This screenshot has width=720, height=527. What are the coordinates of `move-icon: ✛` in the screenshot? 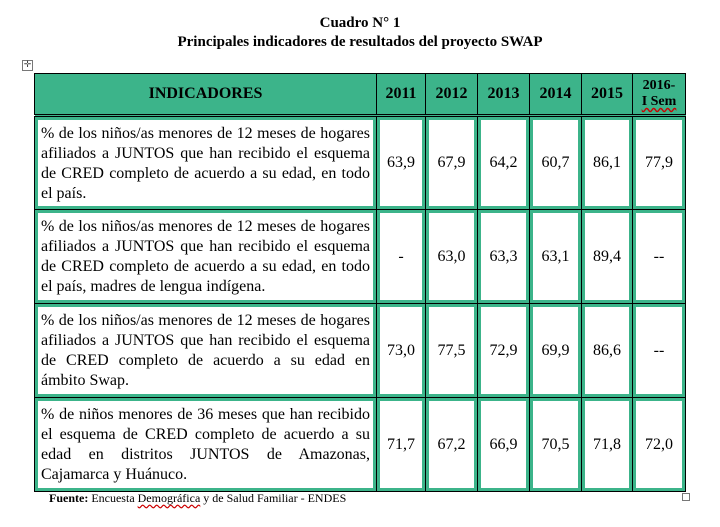 It's located at (27, 65).